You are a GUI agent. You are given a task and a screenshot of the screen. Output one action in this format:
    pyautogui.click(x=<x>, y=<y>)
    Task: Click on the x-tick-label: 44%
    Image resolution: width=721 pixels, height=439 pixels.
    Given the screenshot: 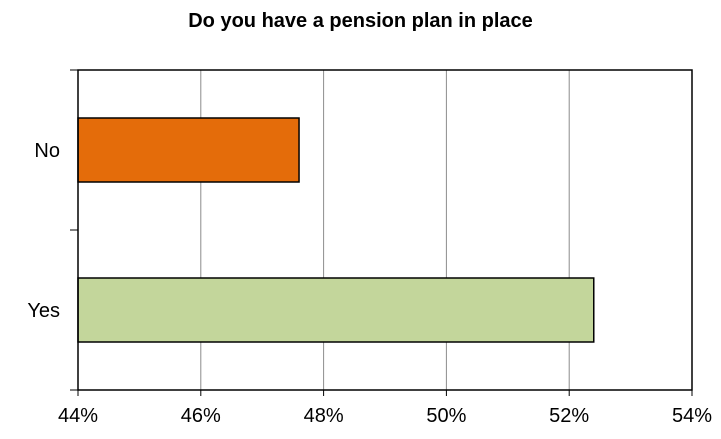 What is the action you would take?
    pyautogui.click(x=78, y=416)
    